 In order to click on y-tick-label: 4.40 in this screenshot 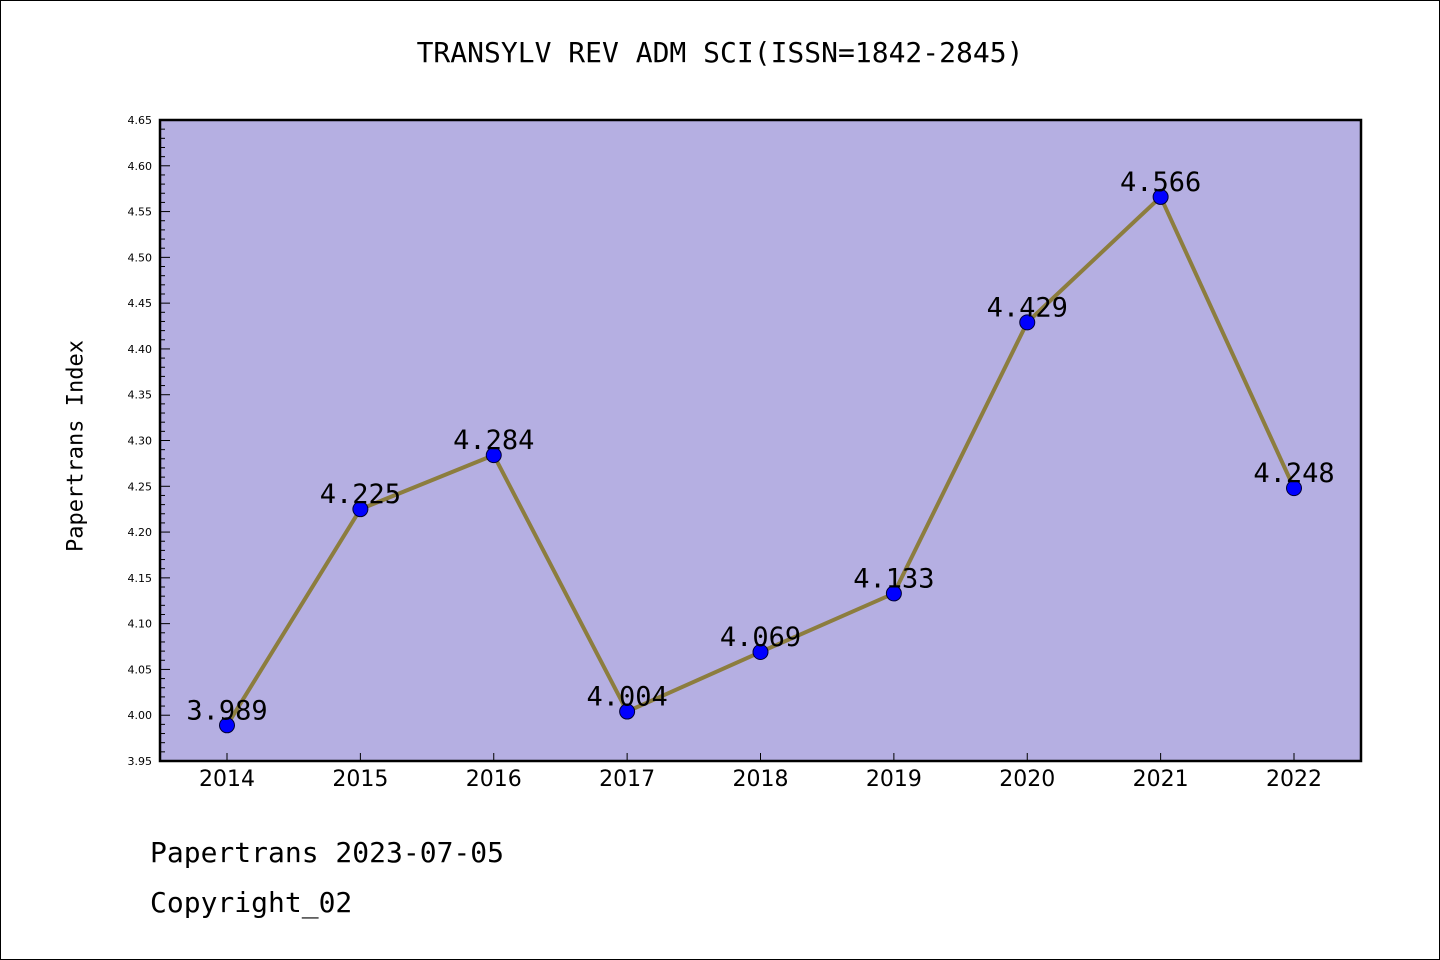, I will do `click(140, 349)`.